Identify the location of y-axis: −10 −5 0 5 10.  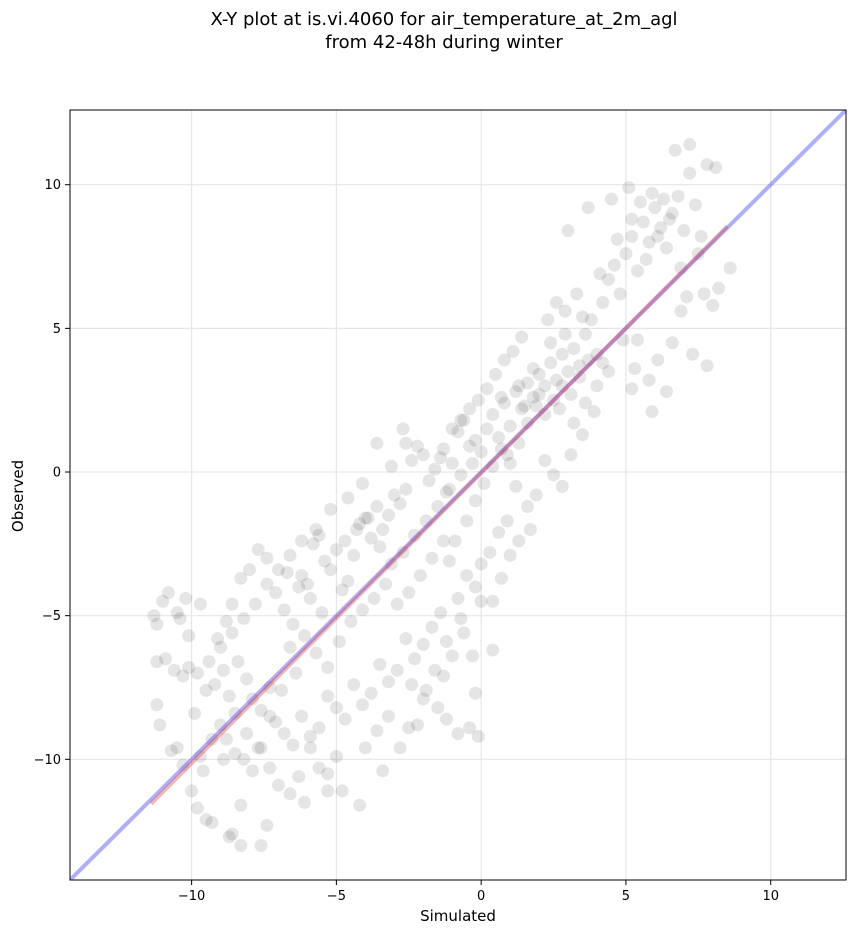
(52, 473).